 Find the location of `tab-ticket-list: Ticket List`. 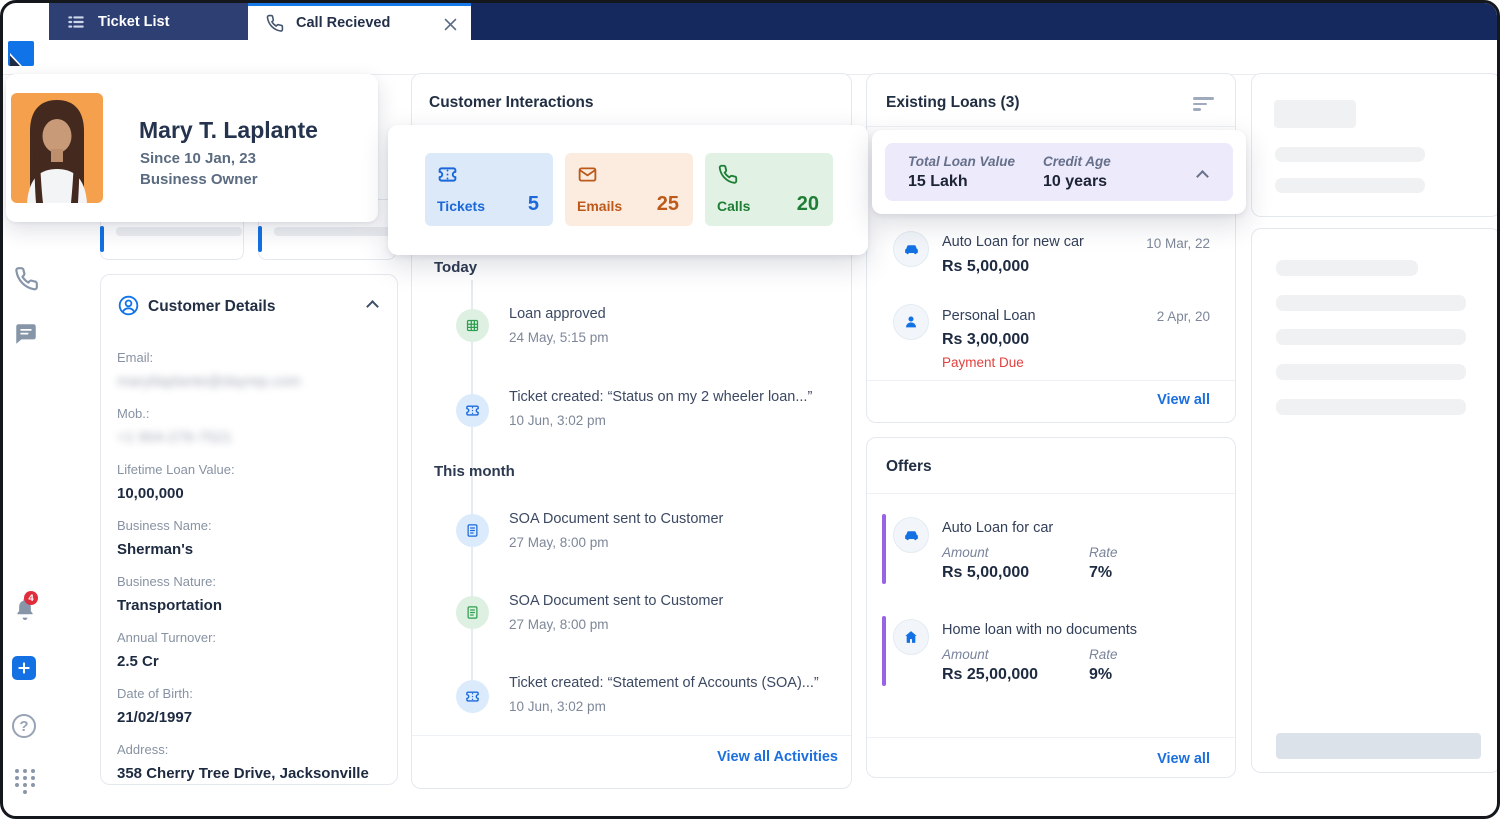

tab-ticket-list: Ticket List is located at coordinates (148, 21).